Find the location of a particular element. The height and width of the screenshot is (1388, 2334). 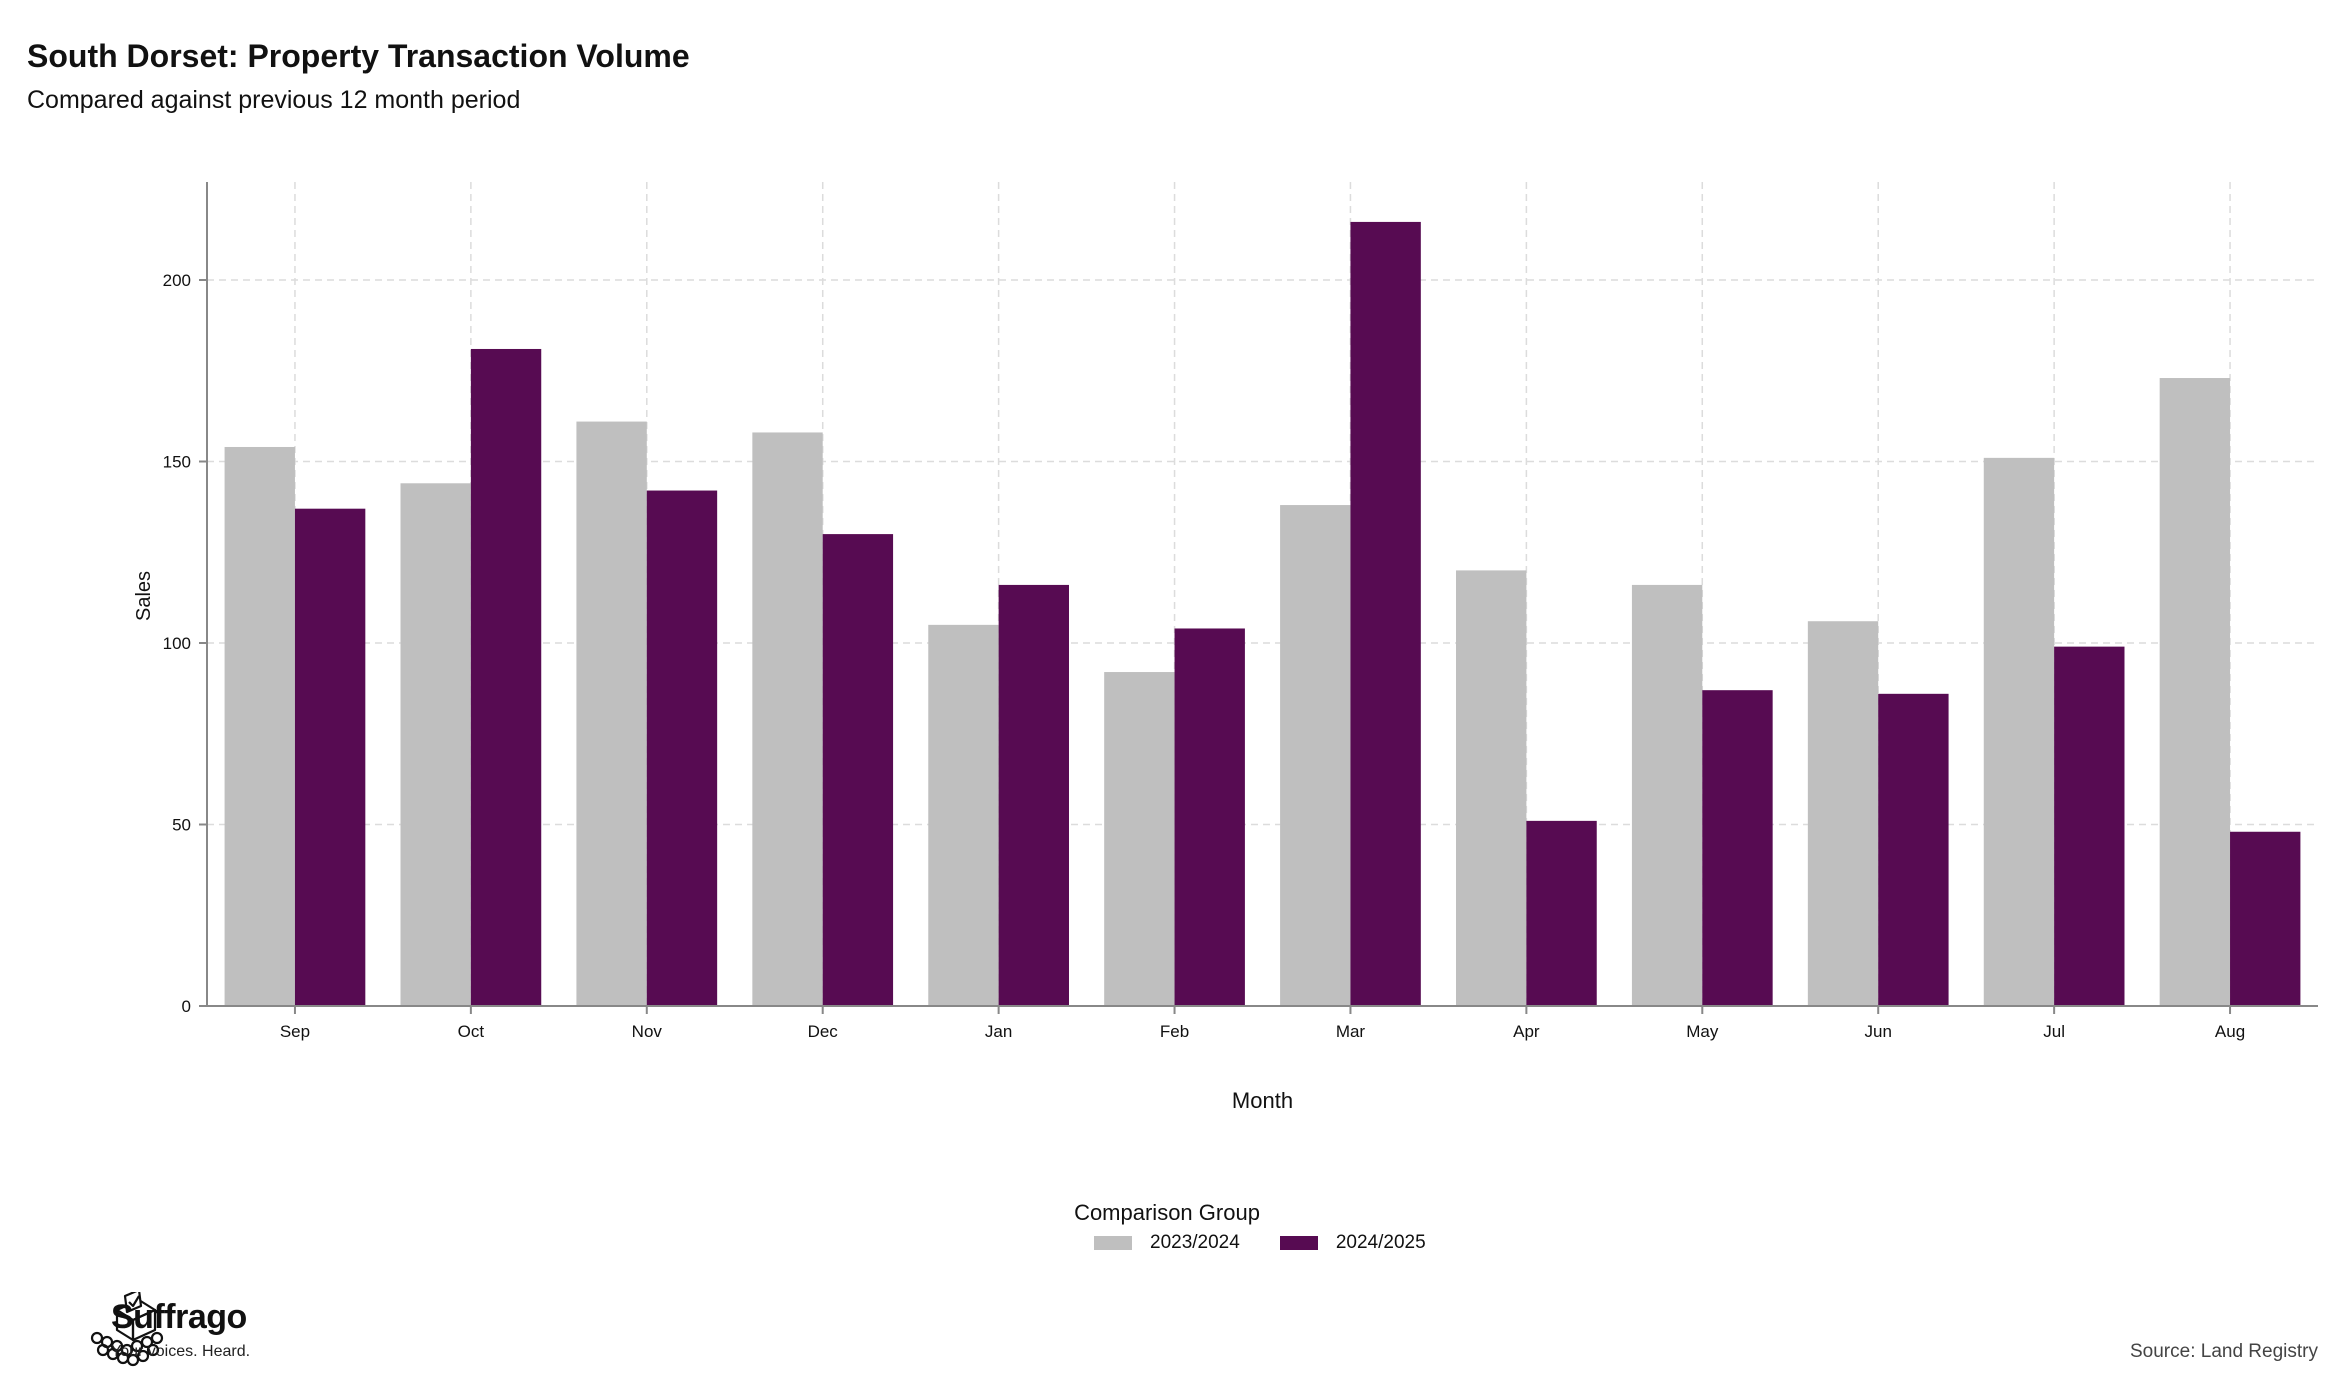

bar-2024-2025-may is located at coordinates (1737, 848).